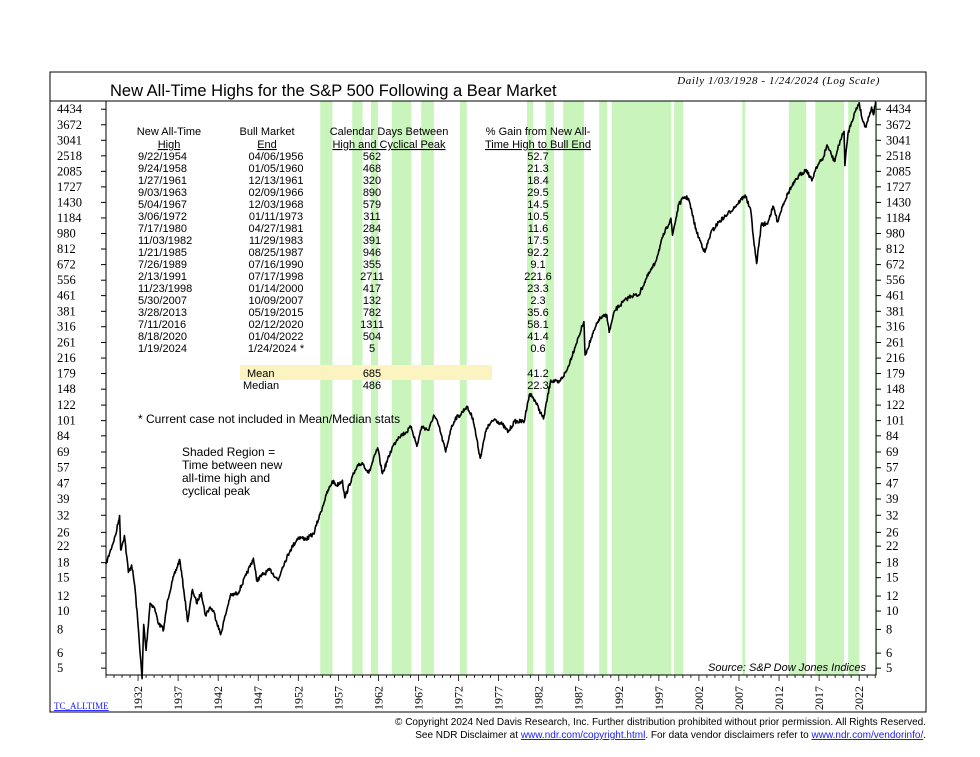  What do you see at coordinates (537, 157) in the screenshot?
I see `table-cell-0-3: 52.7` at bounding box center [537, 157].